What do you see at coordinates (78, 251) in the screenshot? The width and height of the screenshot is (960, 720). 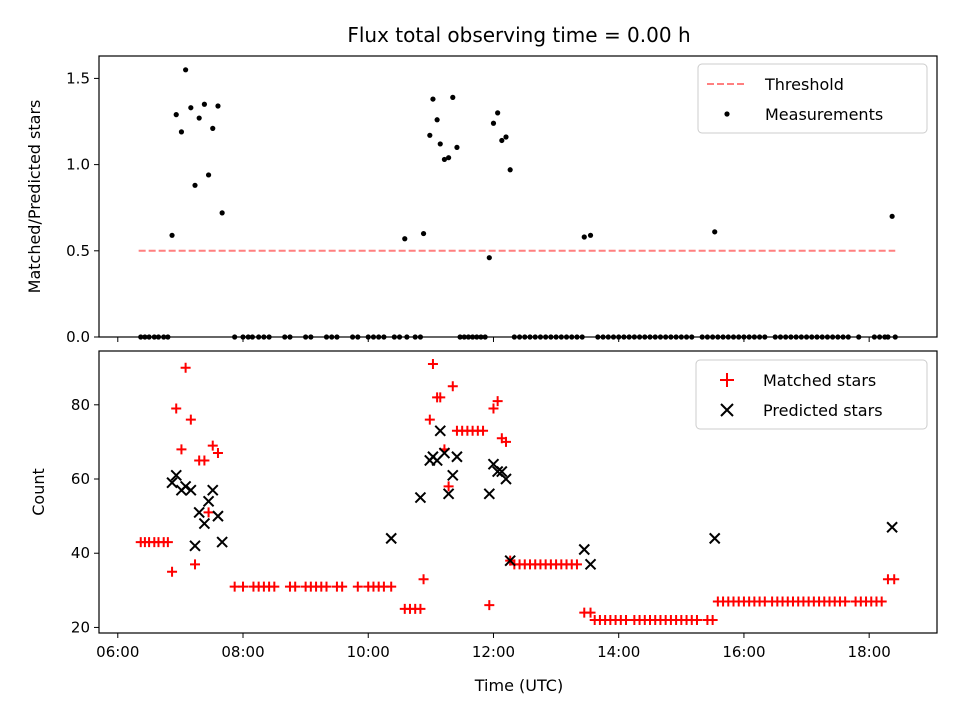 I see `top-y-tick-label: 0.5` at bounding box center [78, 251].